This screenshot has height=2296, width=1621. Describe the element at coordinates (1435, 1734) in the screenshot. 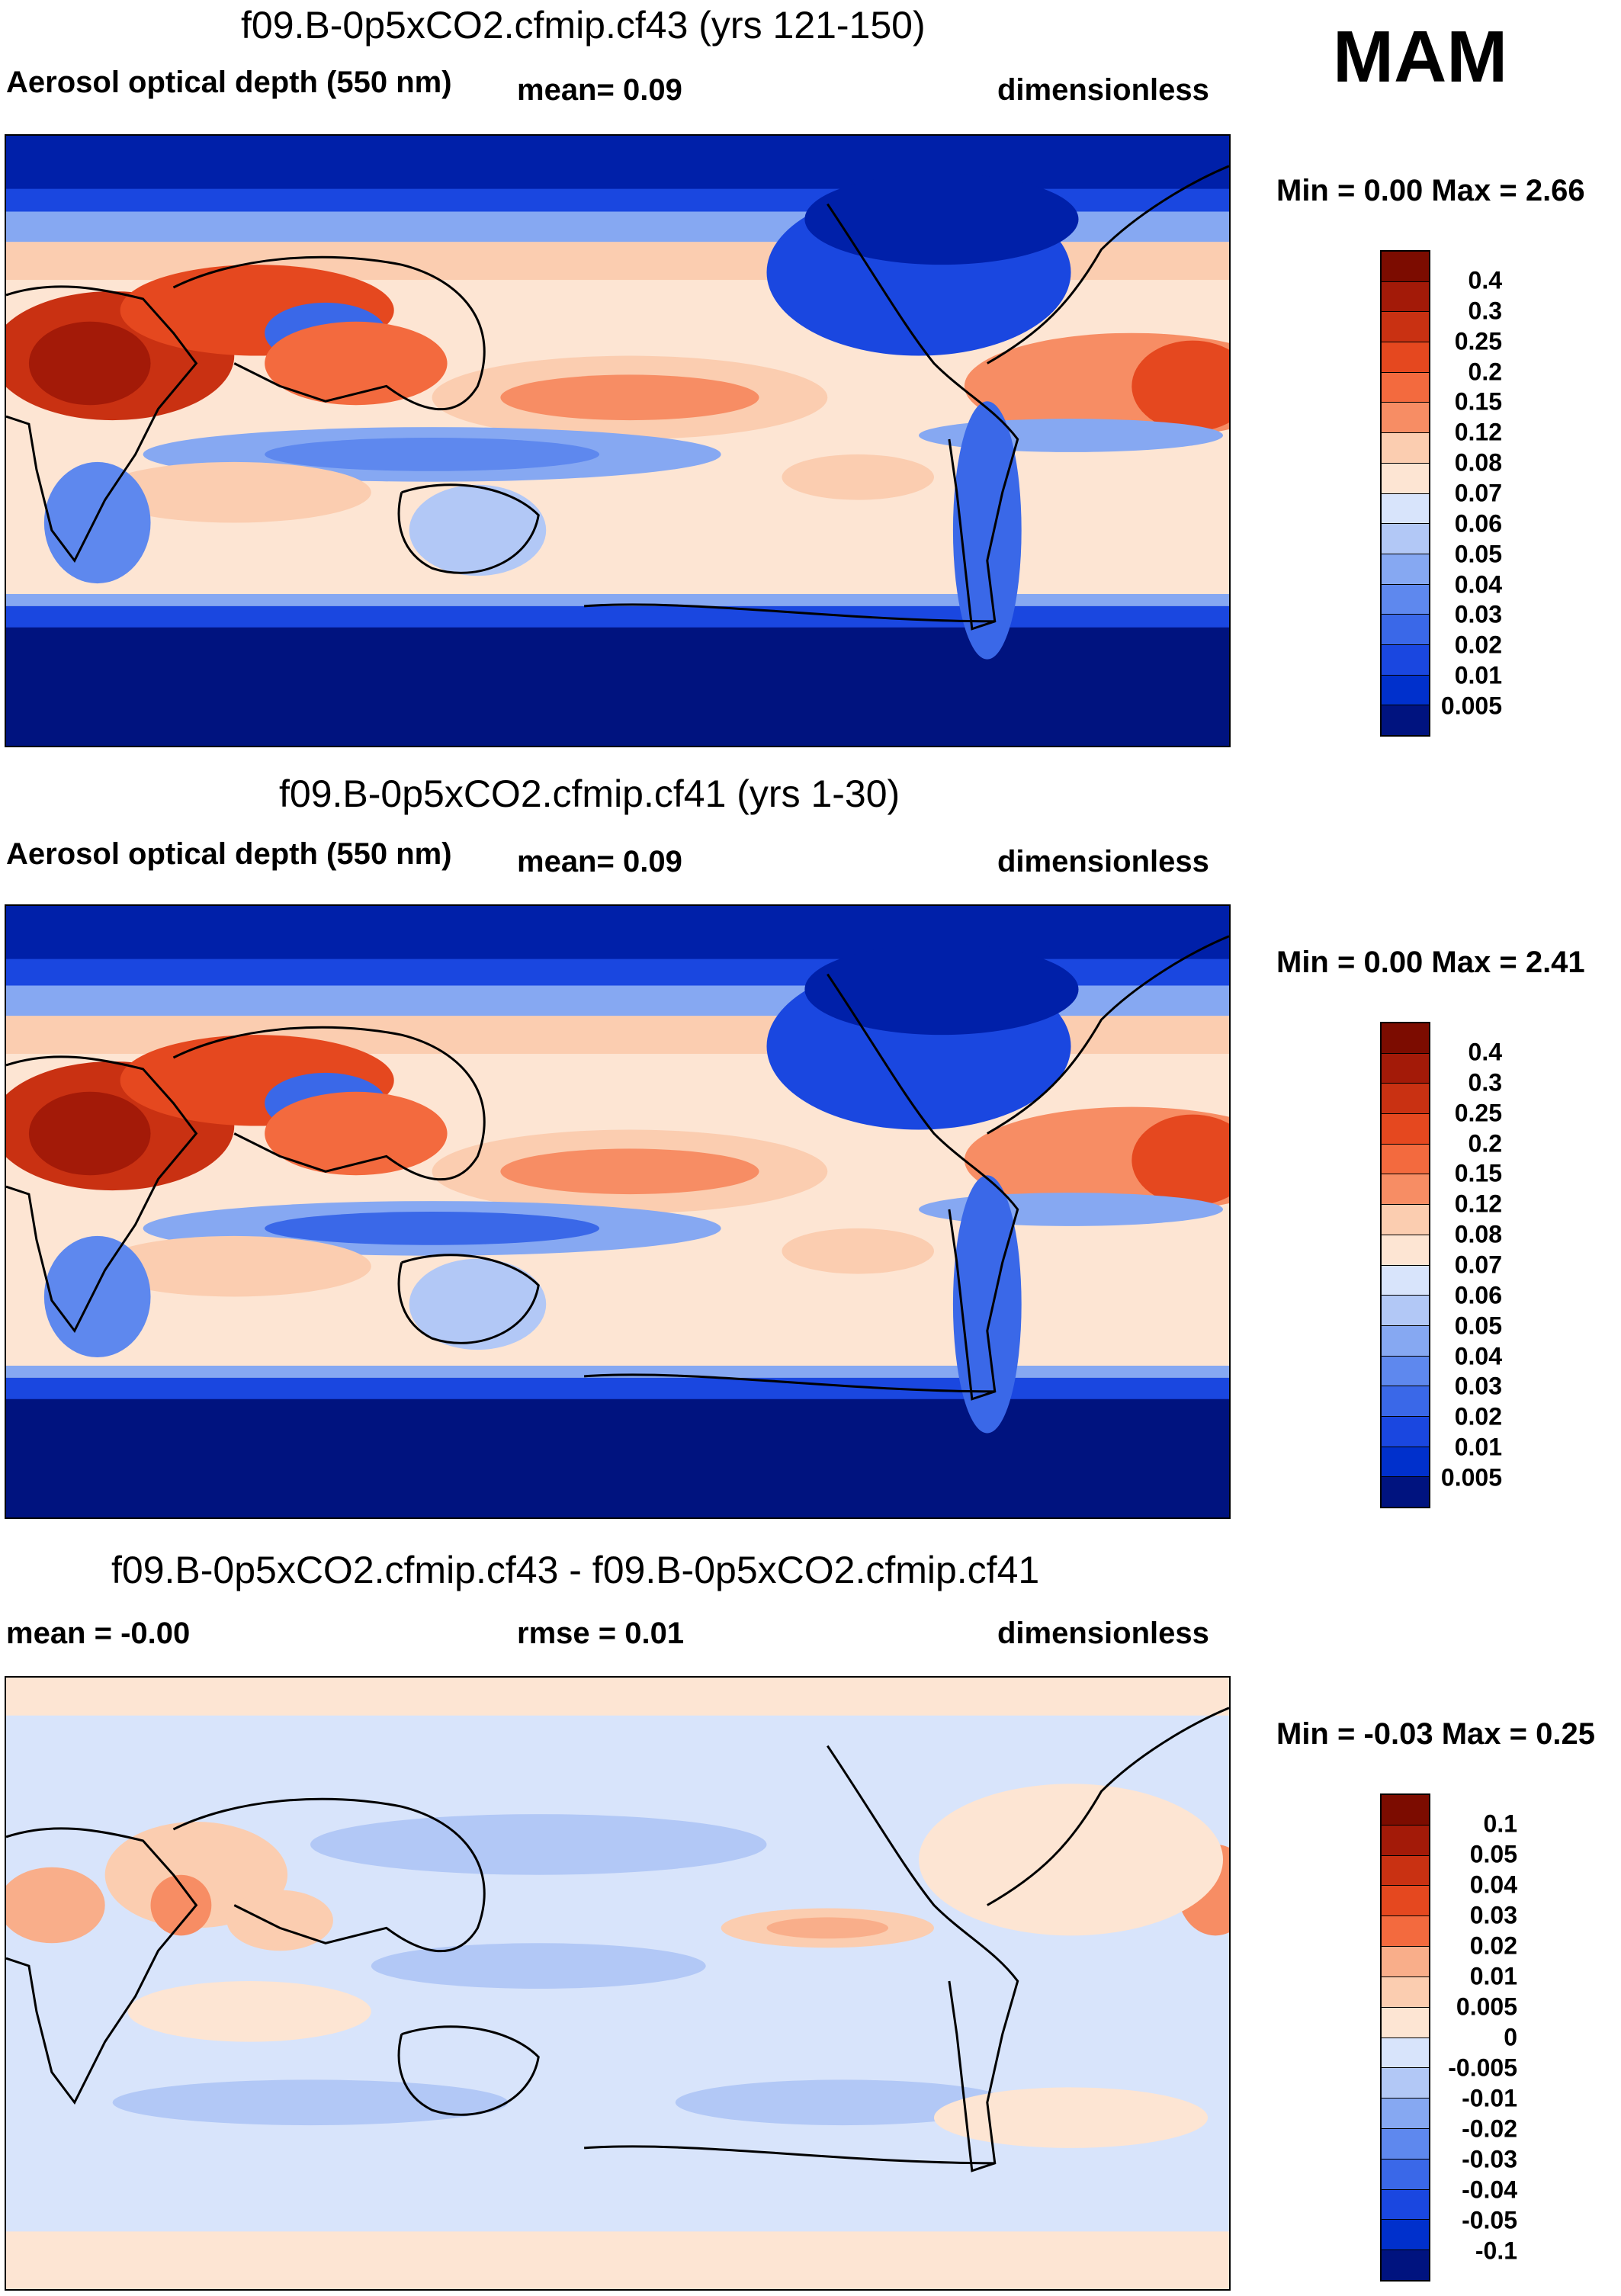

I see `panel3-minmax-label: Min = -0.03 Max = 0.25` at that location.